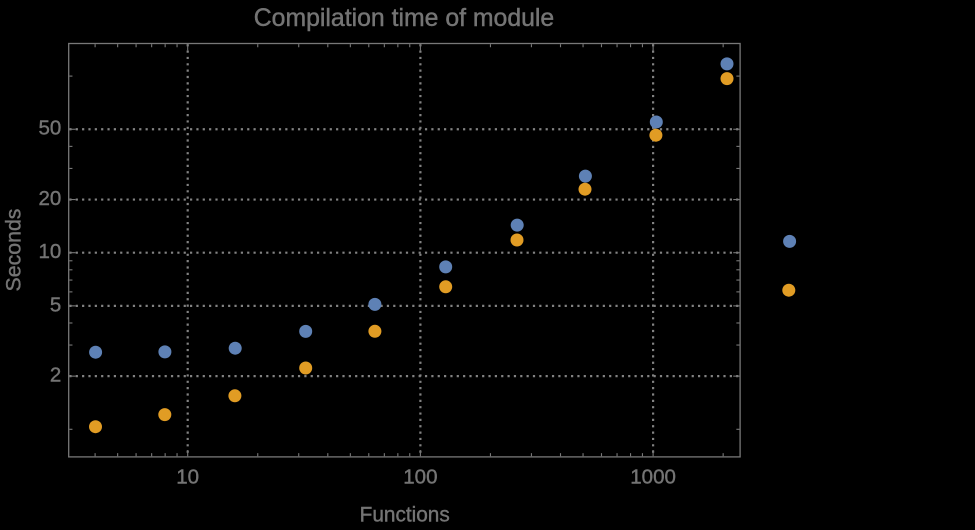  I want to click on svg-text: 50, so click(49, 128).